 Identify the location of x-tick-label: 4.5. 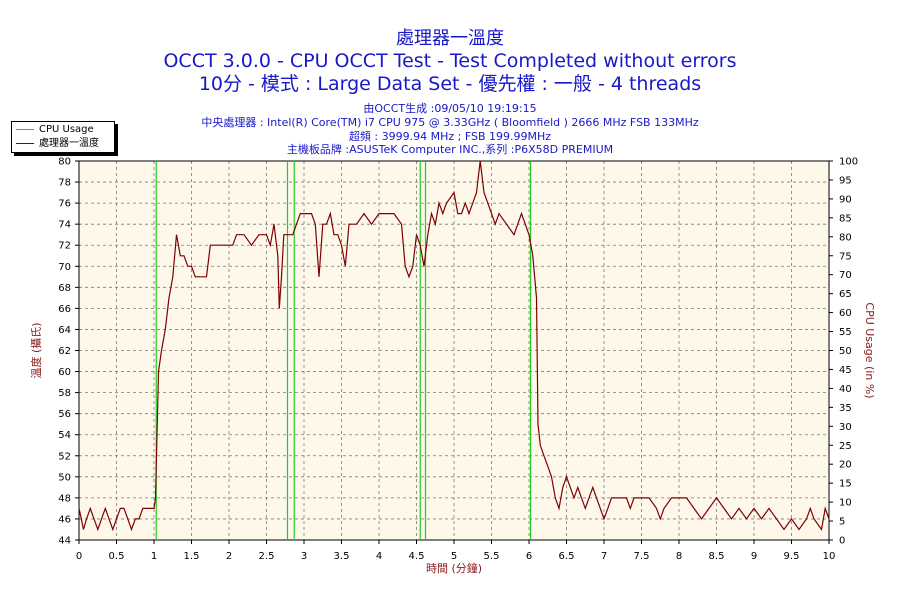
(417, 556).